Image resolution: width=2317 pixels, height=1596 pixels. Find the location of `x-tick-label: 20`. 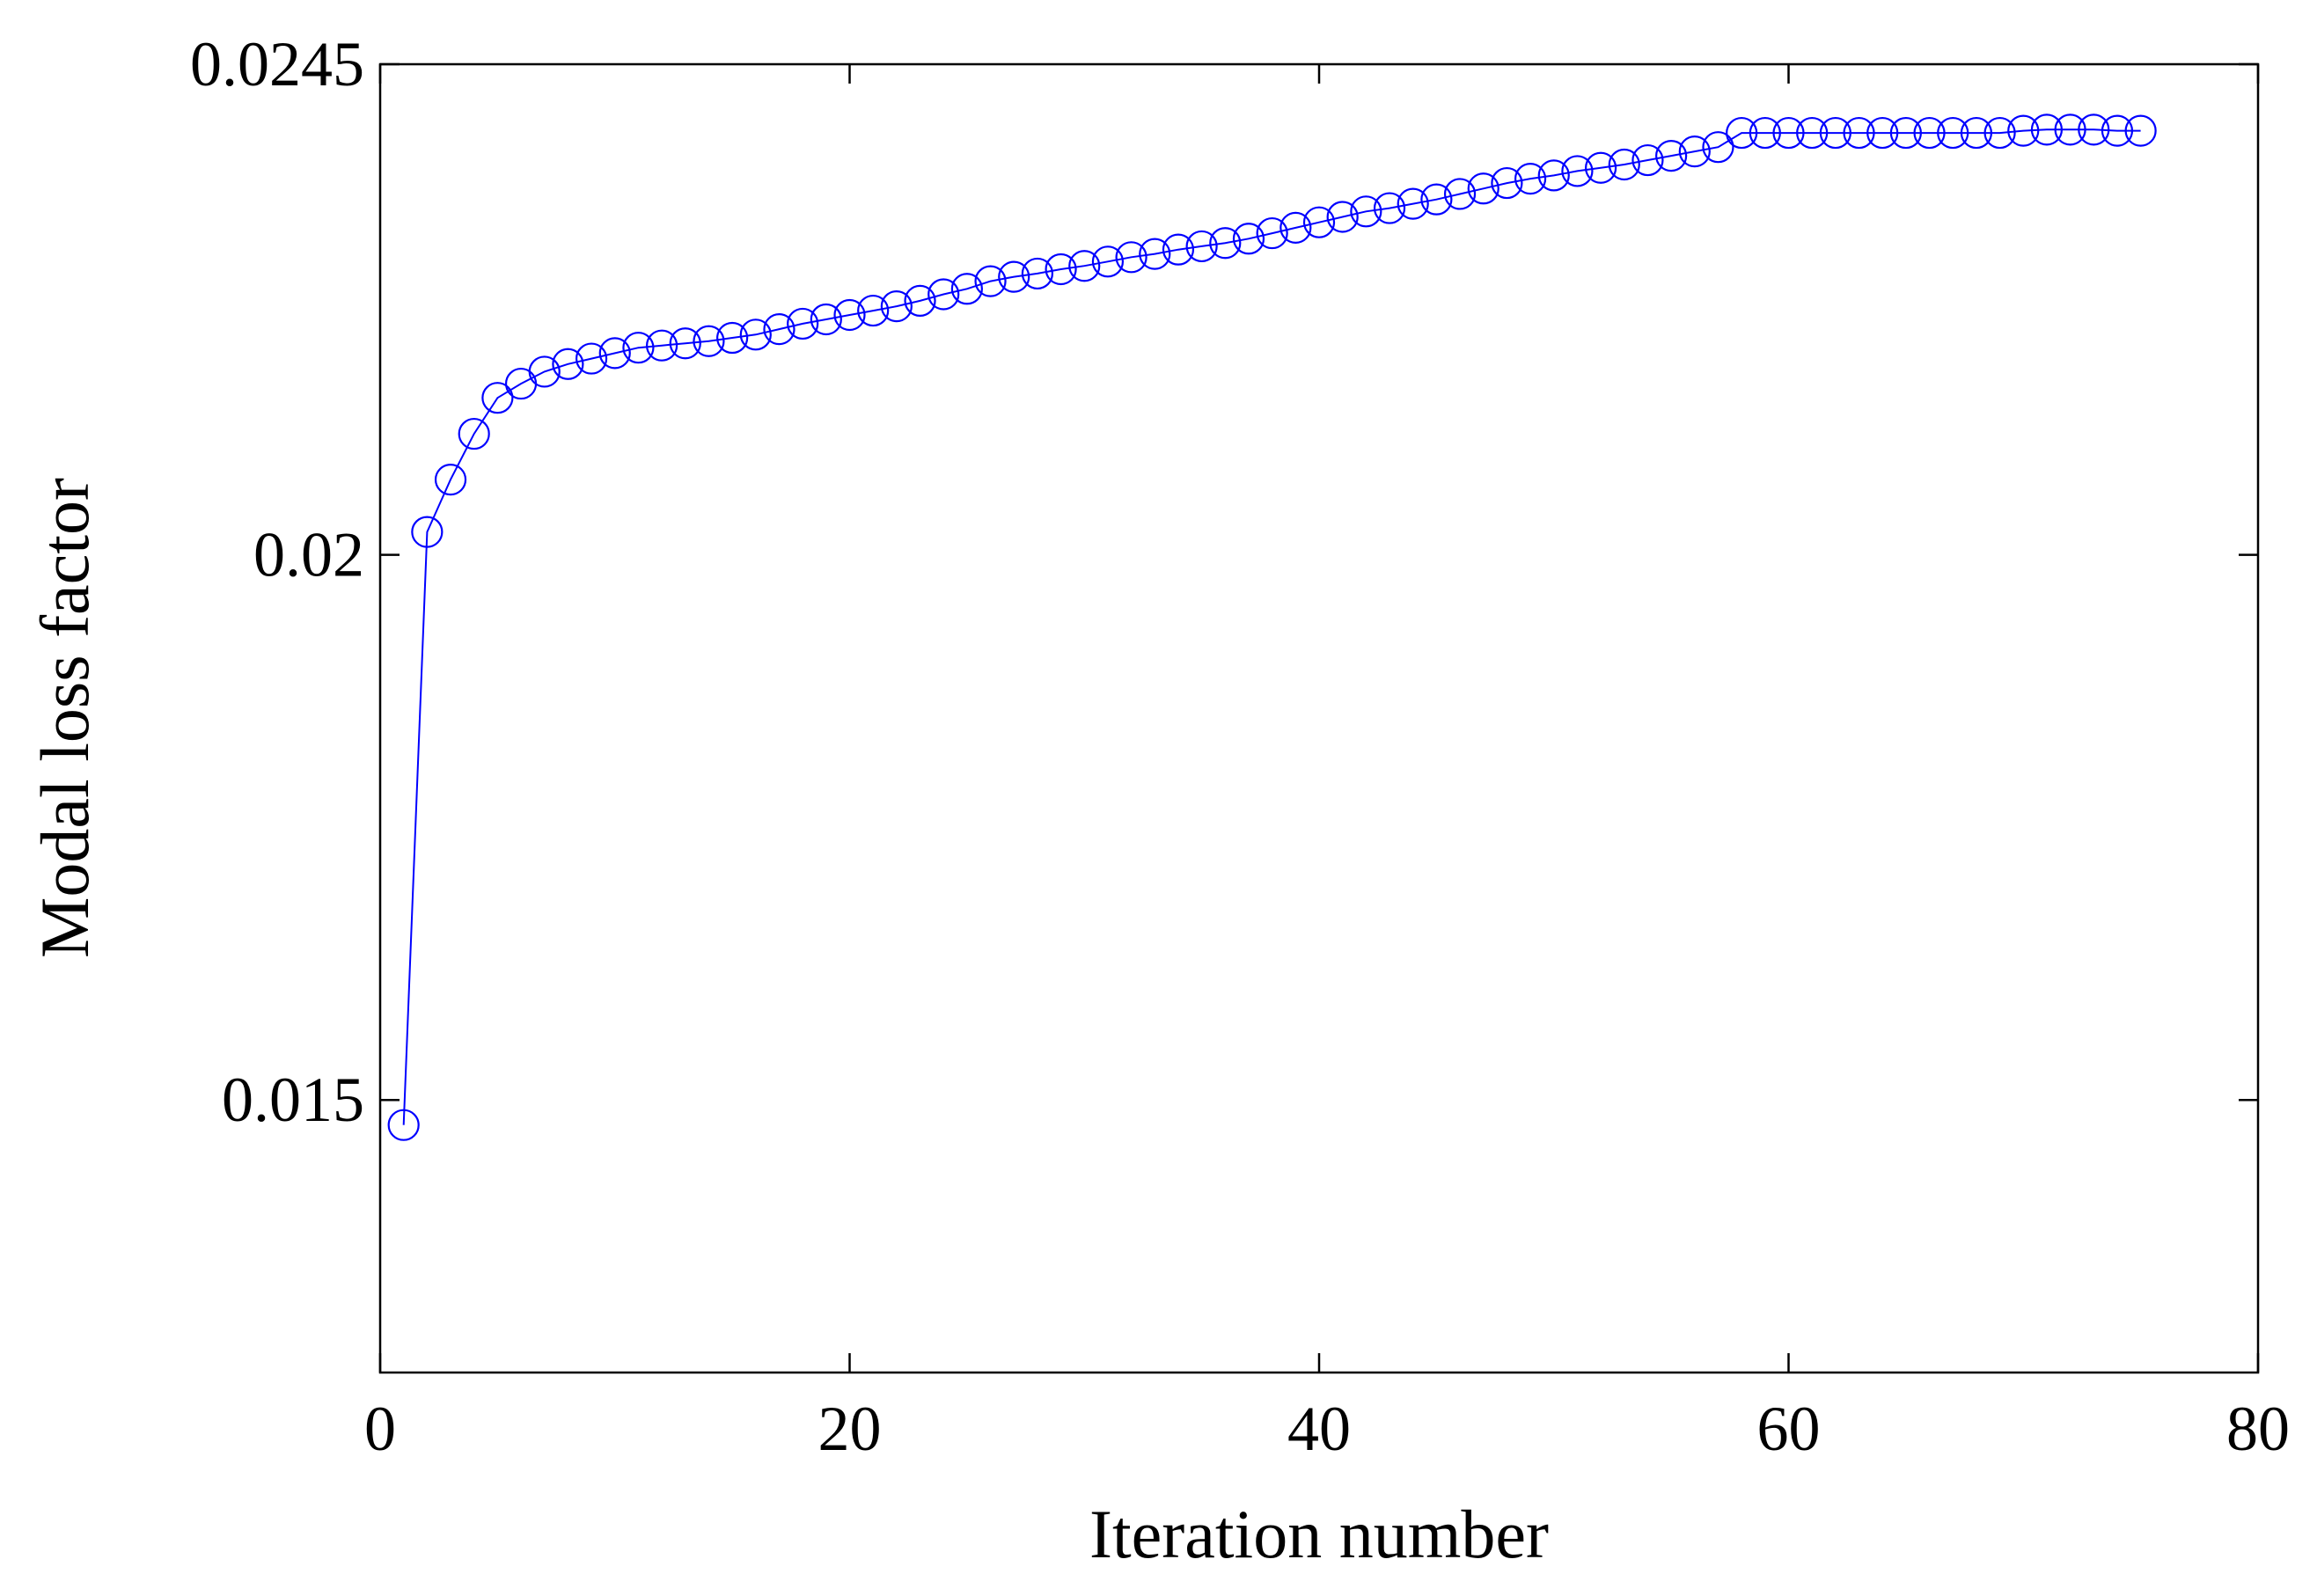

x-tick-label: 20 is located at coordinates (850, 1429).